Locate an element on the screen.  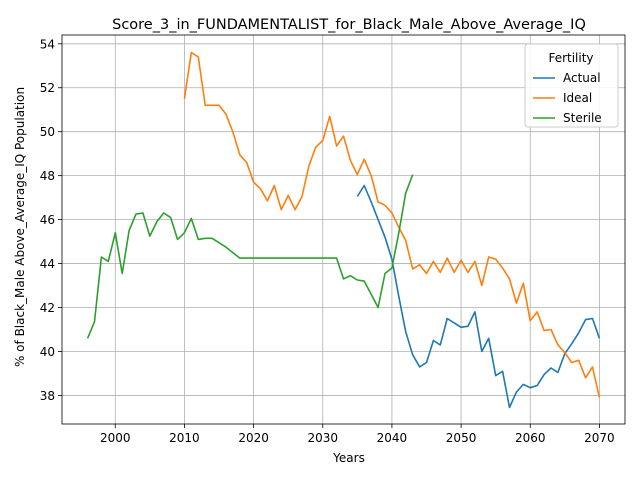
x-tick-label: 2030 is located at coordinates (322, 438).